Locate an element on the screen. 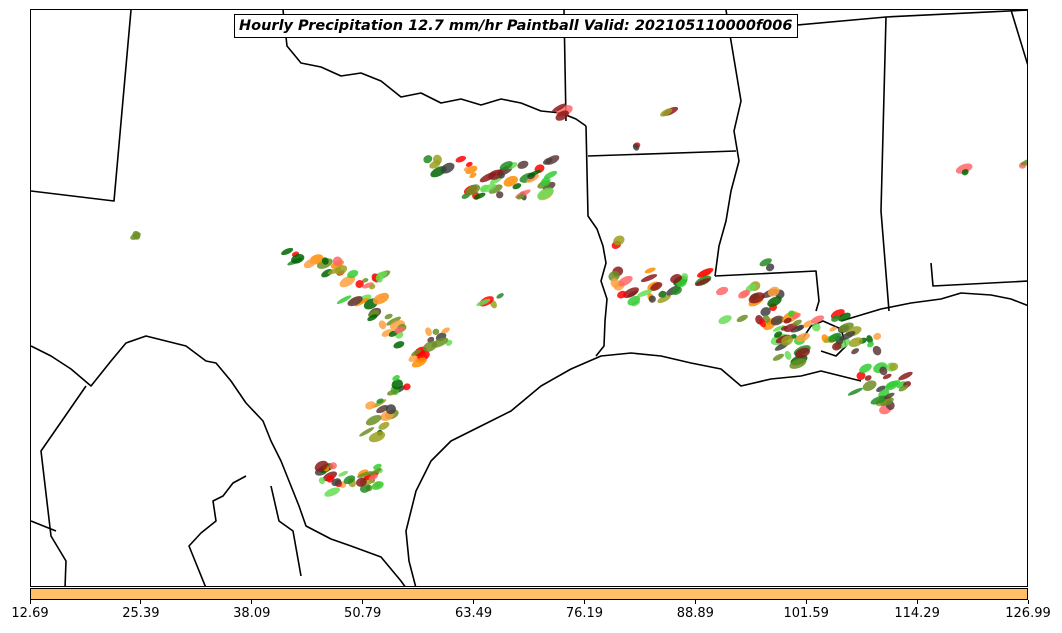 The image size is (1062, 633). colorbar-tick-label: 126.99 is located at coordinates (1028, 613).